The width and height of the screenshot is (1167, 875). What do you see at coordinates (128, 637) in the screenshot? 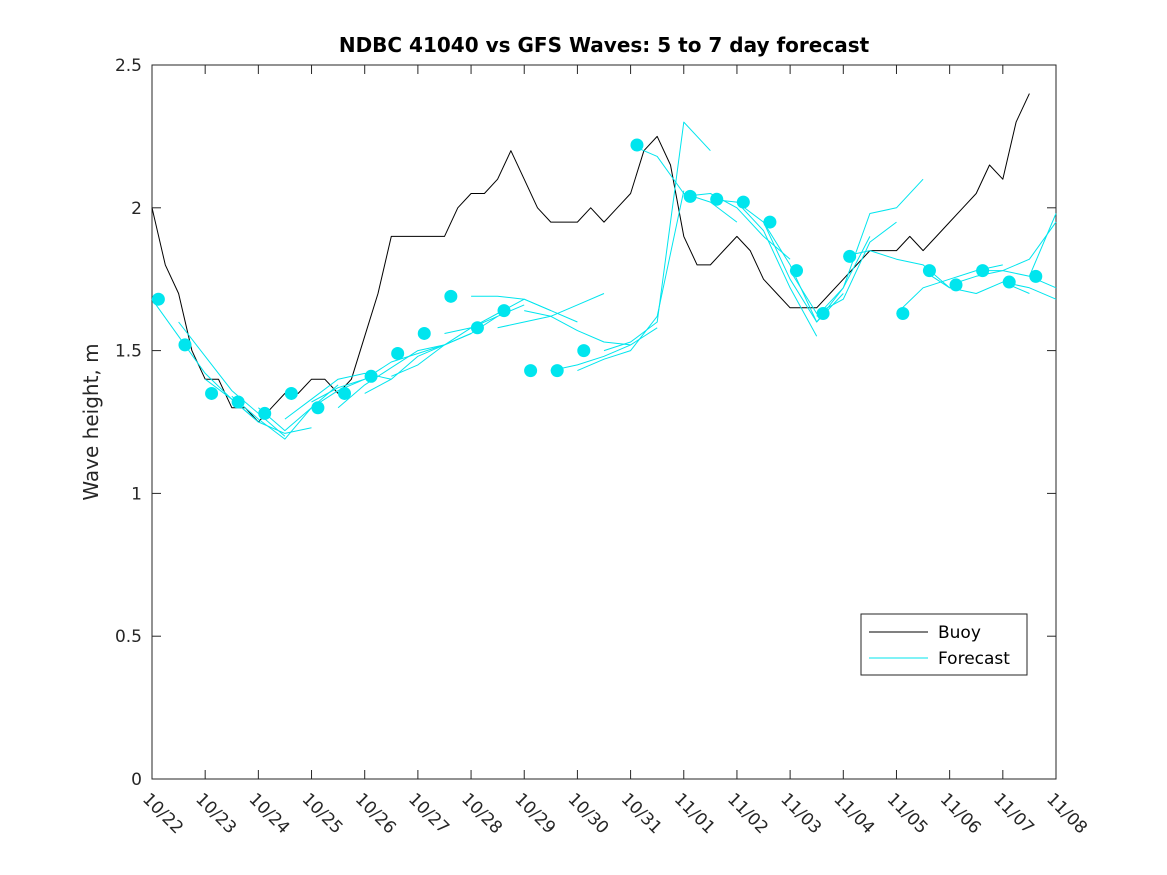
I see `y-tick-label: 0.5` at bounding box center [128, 637].